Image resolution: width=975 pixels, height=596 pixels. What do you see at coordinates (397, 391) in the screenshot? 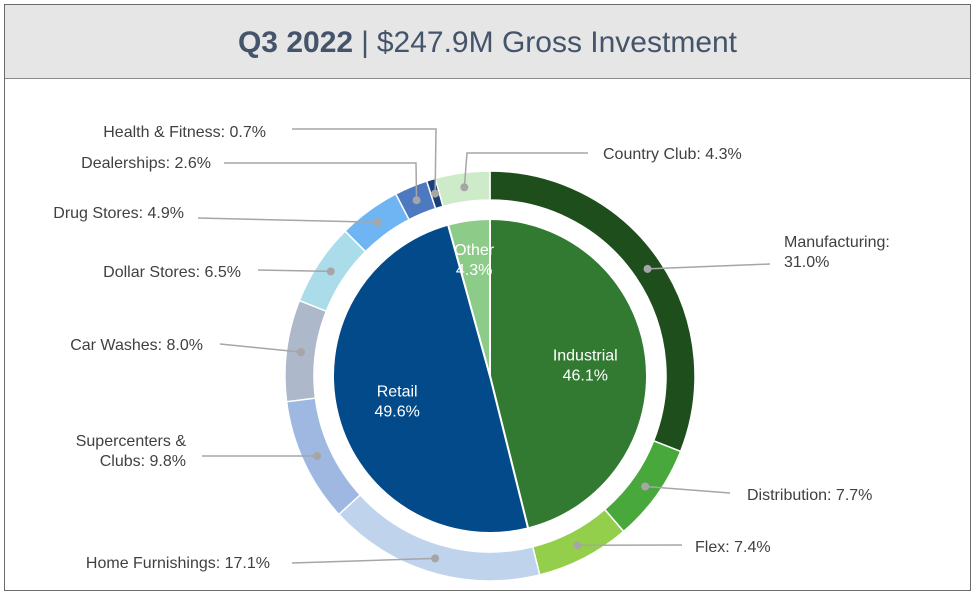
I see `inner-label-retail: Retail` at bounding box center [397, 391].